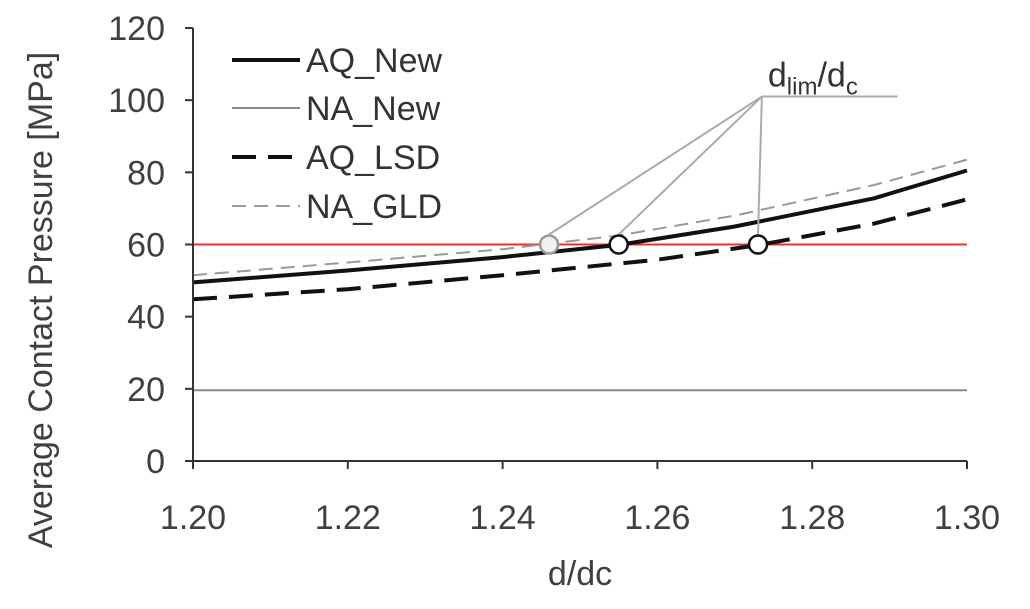 The image size is (1030, 609). I want to click on x-tick-label: 1.30, so click(967, 518).